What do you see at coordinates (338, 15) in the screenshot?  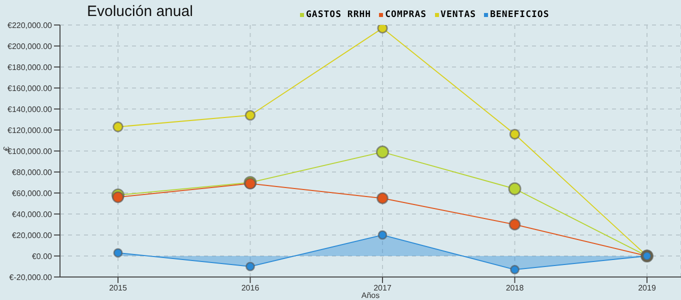 I see `legend-label: GASTOS RRHH` at bounding box center [338, 15].